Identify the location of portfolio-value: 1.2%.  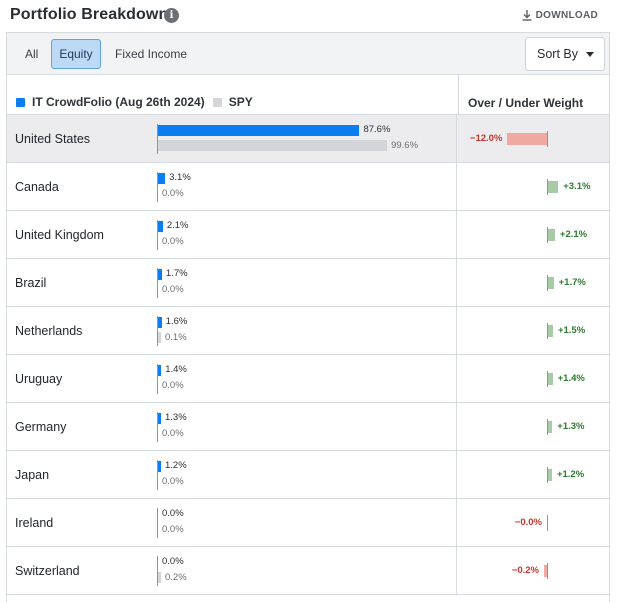
(176, 465).